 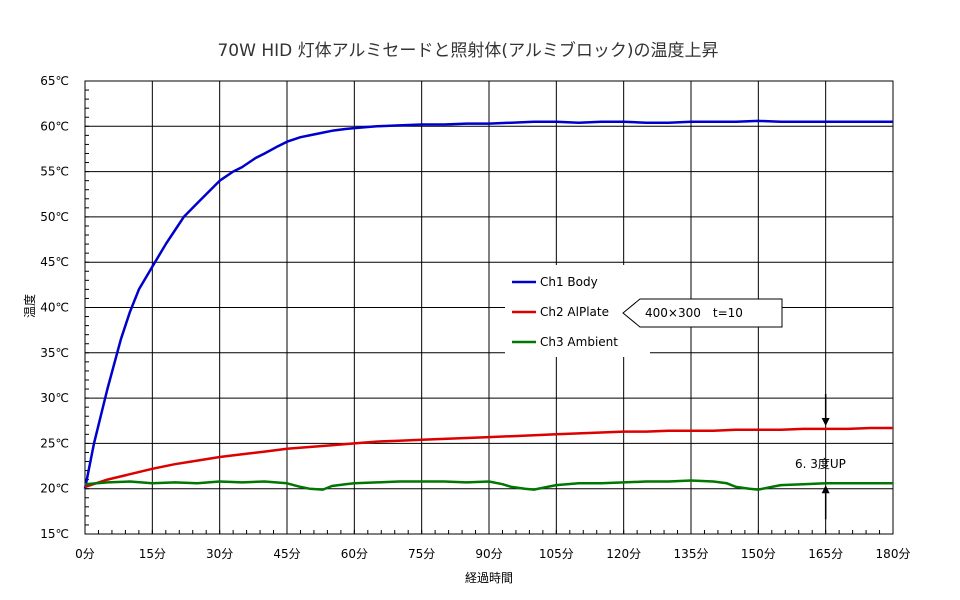 What do you see at coordinates (54, 172) in the screenshot?
I see `y-tick-label: 55℃` at bounding box center [54, 172].